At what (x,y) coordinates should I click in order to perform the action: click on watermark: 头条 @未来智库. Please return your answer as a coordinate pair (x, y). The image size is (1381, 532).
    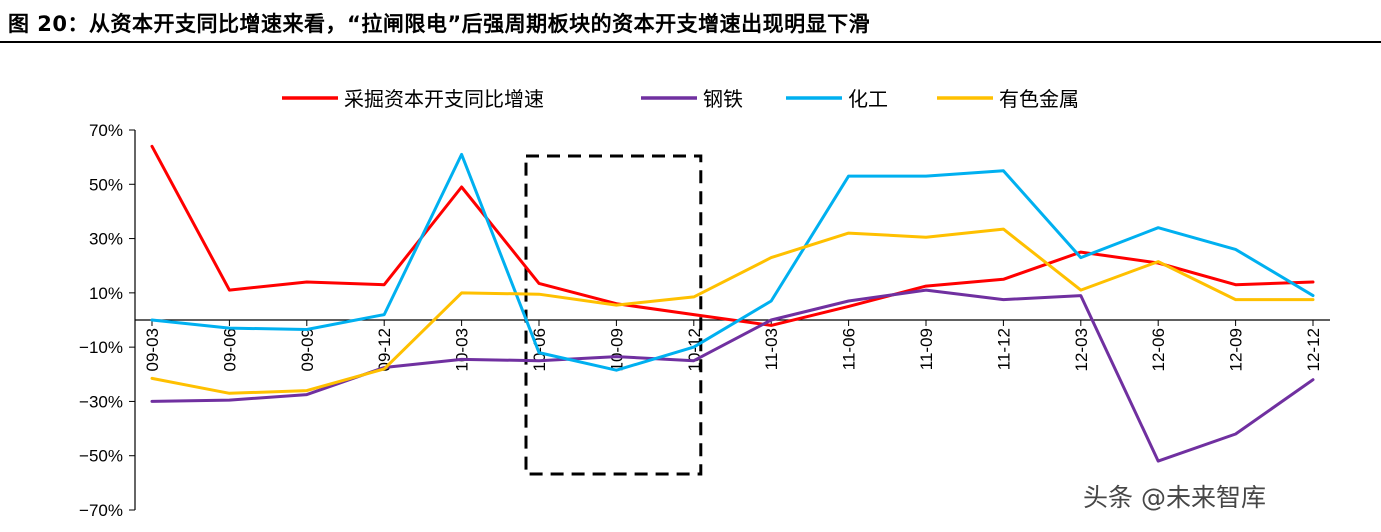
    Looking at the image, I should click on (1174, 497).